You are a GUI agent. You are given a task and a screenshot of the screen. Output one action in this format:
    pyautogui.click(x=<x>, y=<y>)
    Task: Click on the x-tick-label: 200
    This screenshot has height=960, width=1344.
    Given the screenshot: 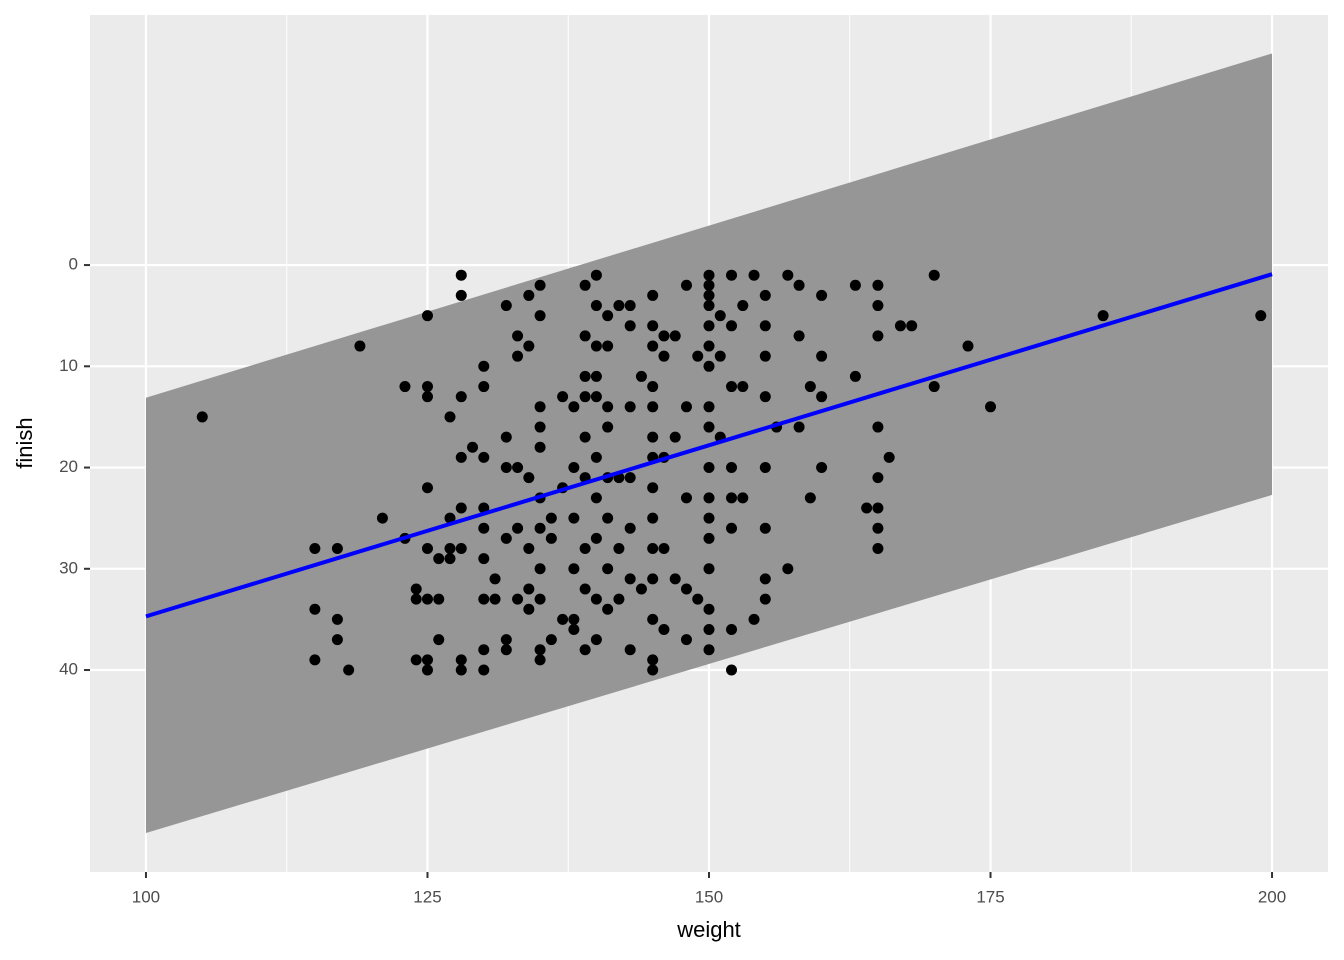 What is the action you would take?
    pyautogui.click(x=1272, y=896)
    